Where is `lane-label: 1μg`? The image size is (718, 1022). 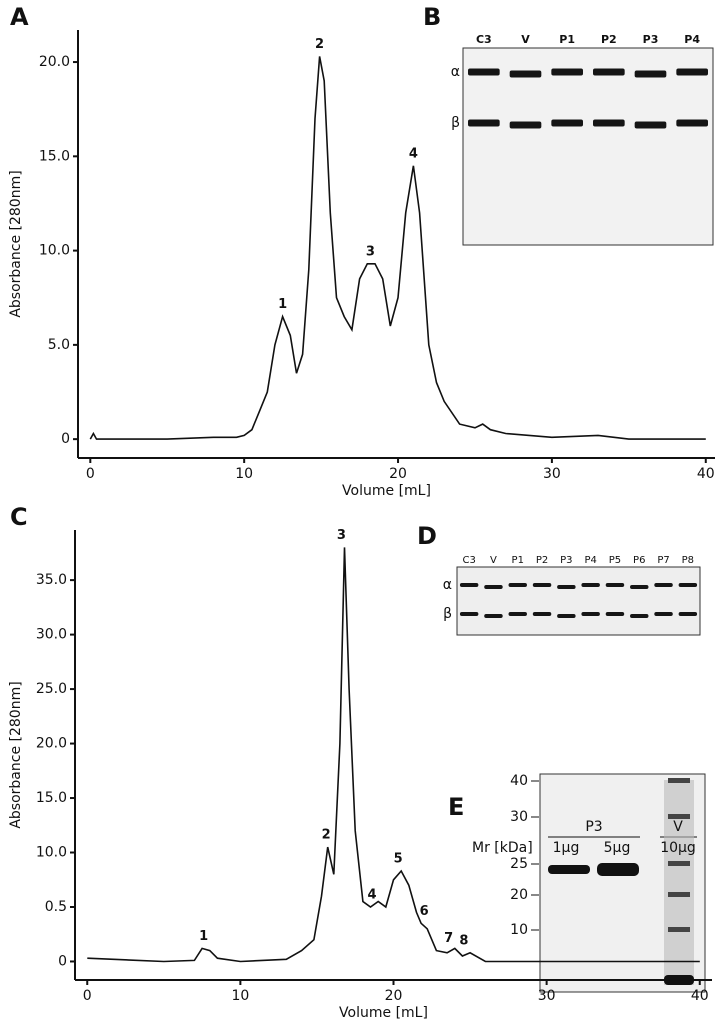
lane-label: 1μg is located at coordinates (566, 848).